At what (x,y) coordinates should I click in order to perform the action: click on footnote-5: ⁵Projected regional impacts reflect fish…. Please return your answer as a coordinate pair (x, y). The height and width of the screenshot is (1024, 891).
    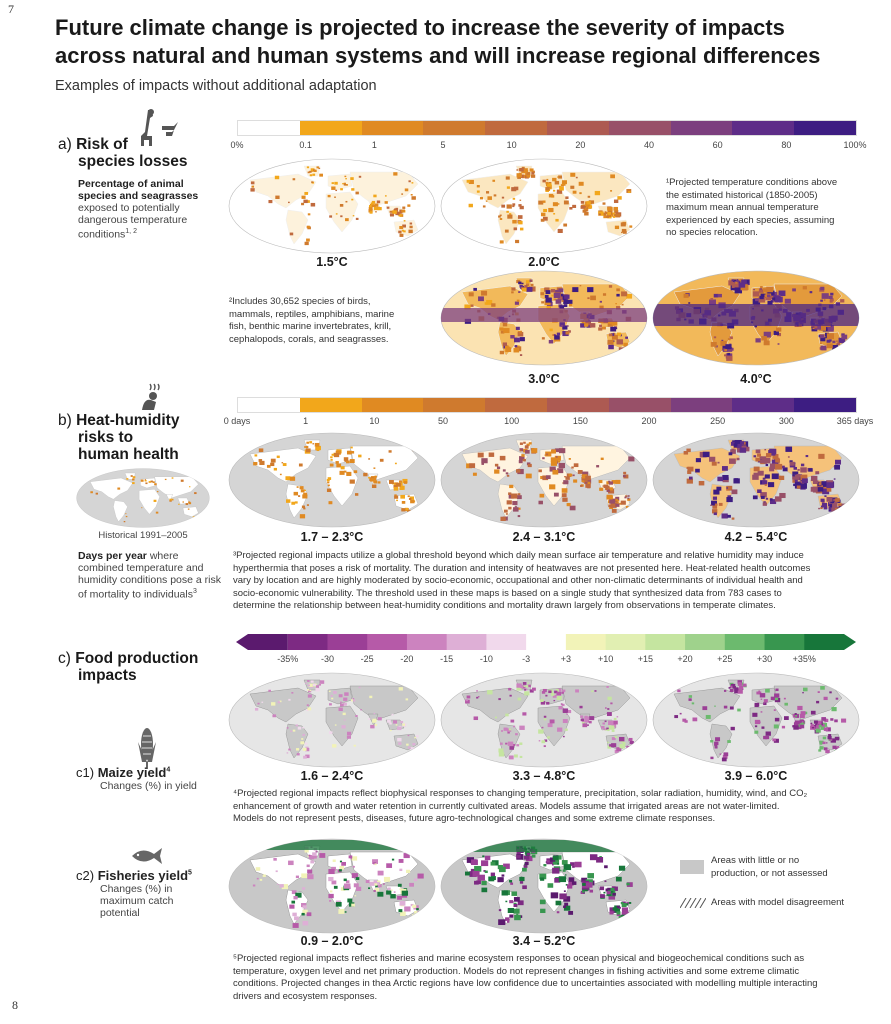
    Looking at the image, I should click on (553, 978).